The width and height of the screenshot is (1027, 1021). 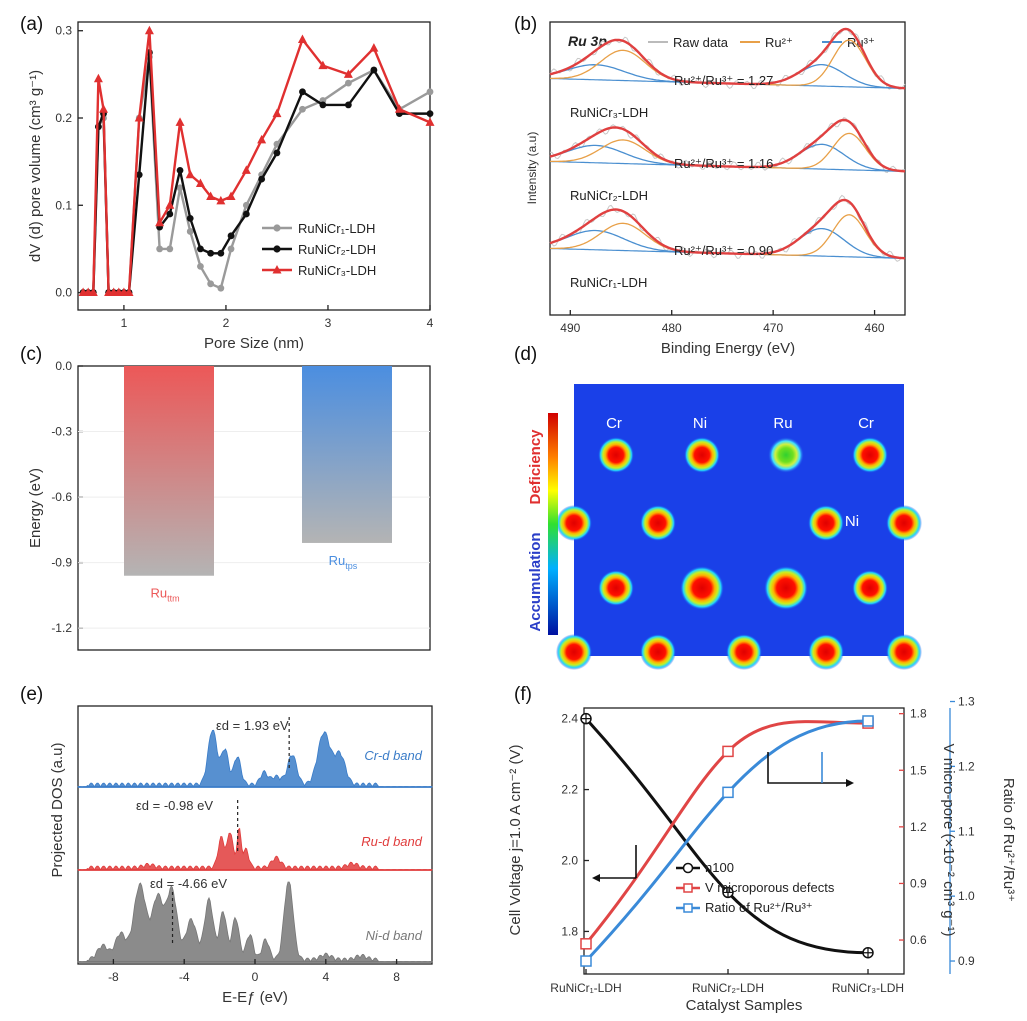 I want to click on panel-e-x-tick-label: 8, so click(x=396, y=977).